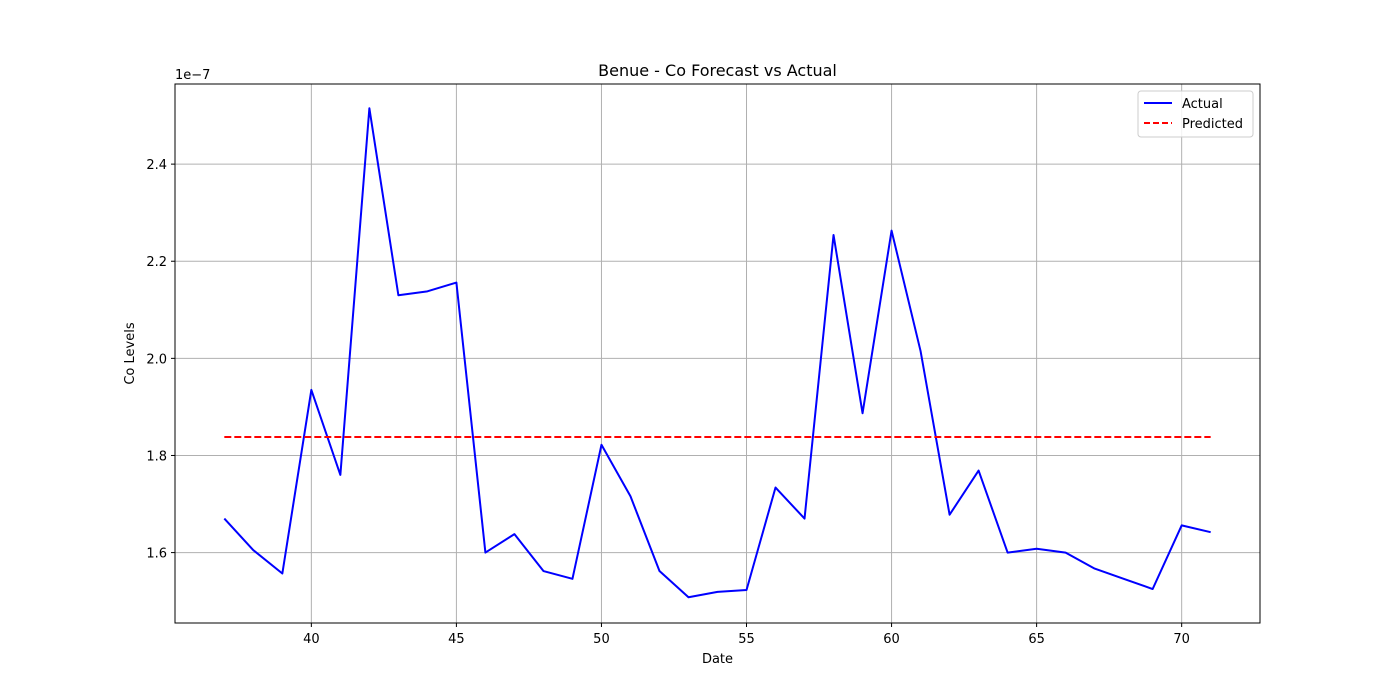 The image size is (1400, 700). I want to click on y-tick-label: 2.4, so click(156, 165).